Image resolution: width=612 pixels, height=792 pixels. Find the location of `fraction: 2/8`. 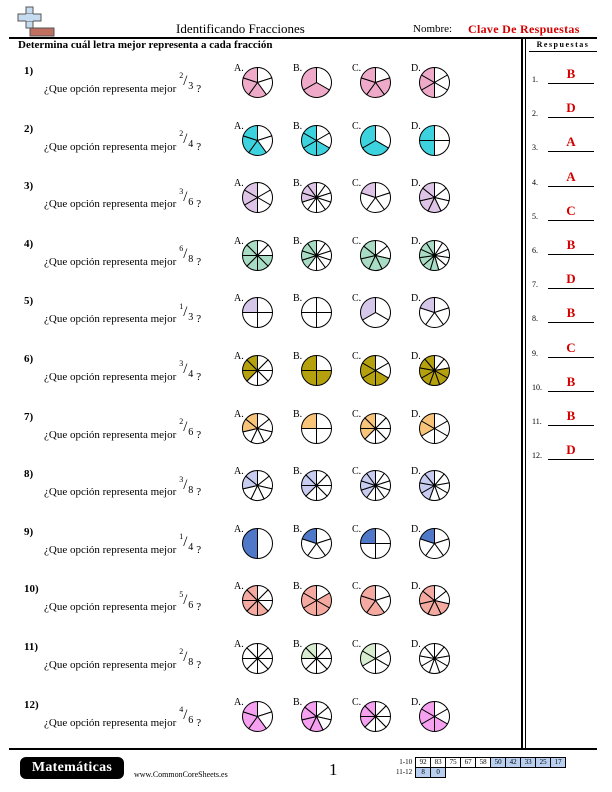

fraction: 2/8 is located at coordinates (186, 659).